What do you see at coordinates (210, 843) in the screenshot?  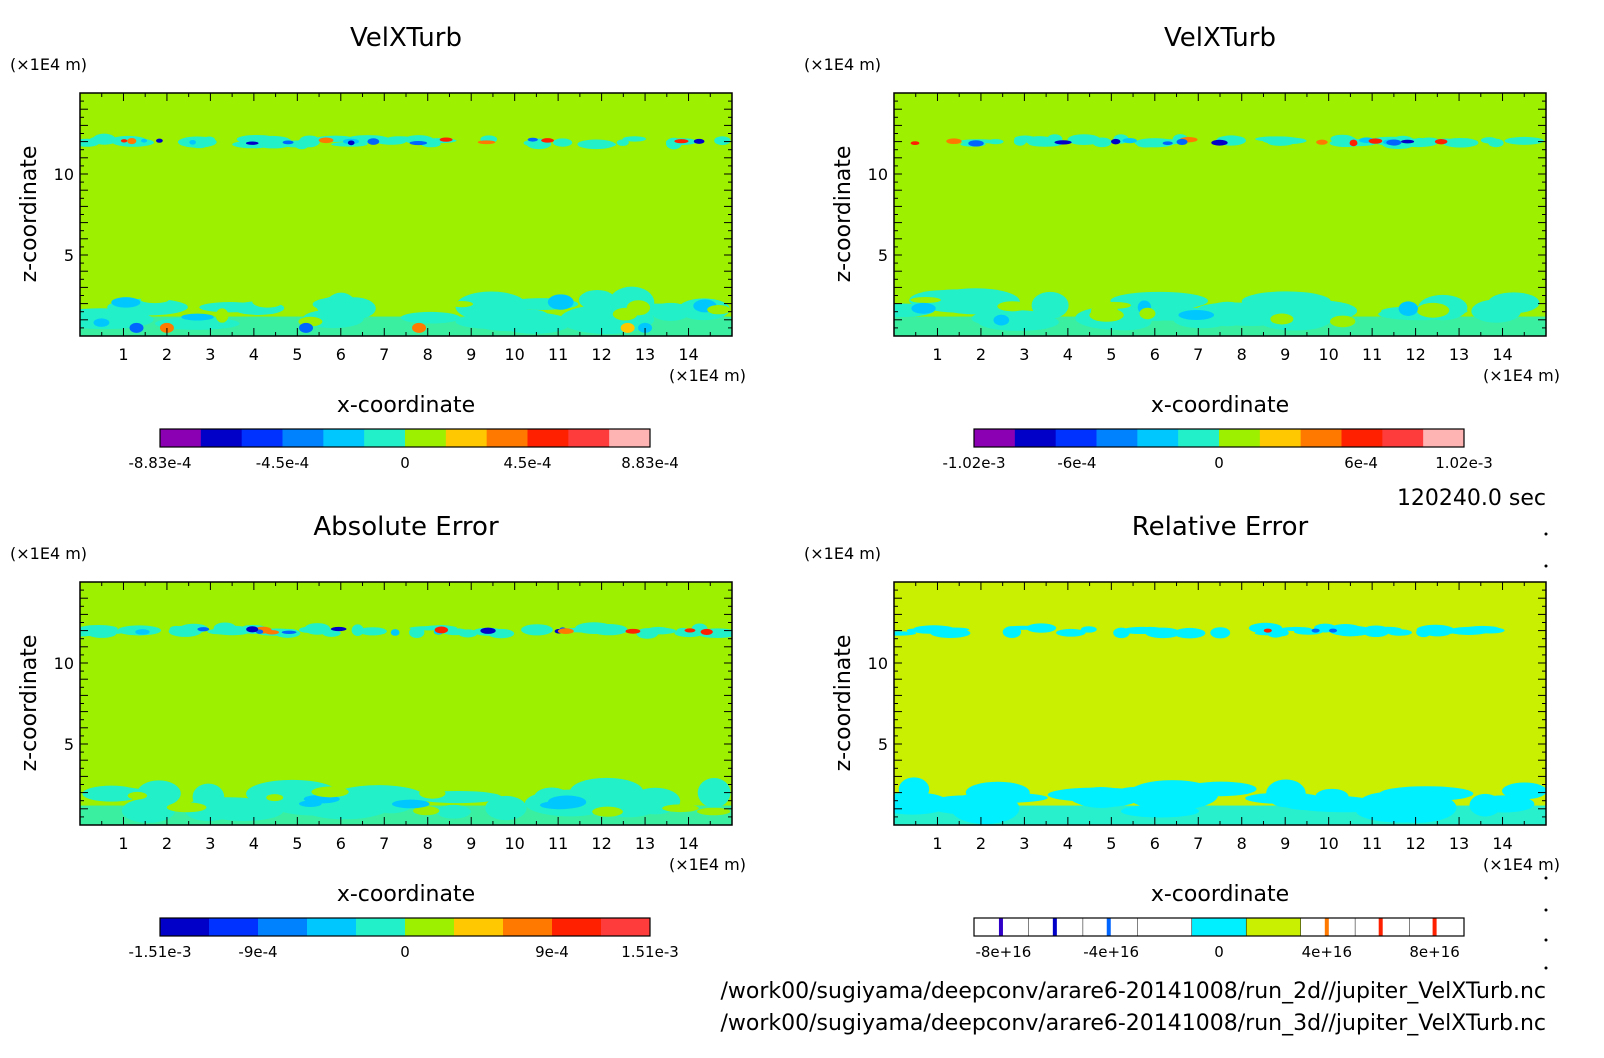 I see `x-tick-label: 3` at bounding box center [210, 843].